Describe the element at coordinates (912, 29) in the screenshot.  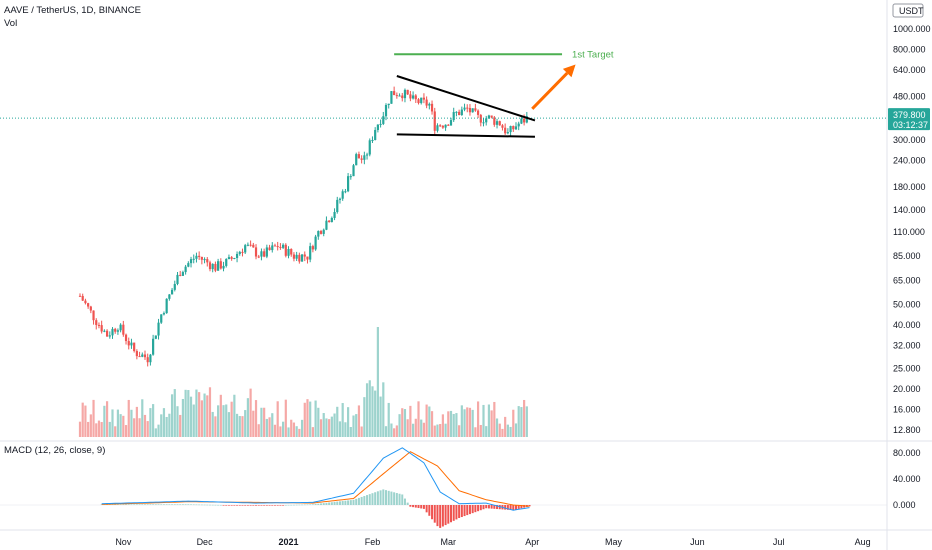
I see `price-tick-label: 1000.000` at that location.